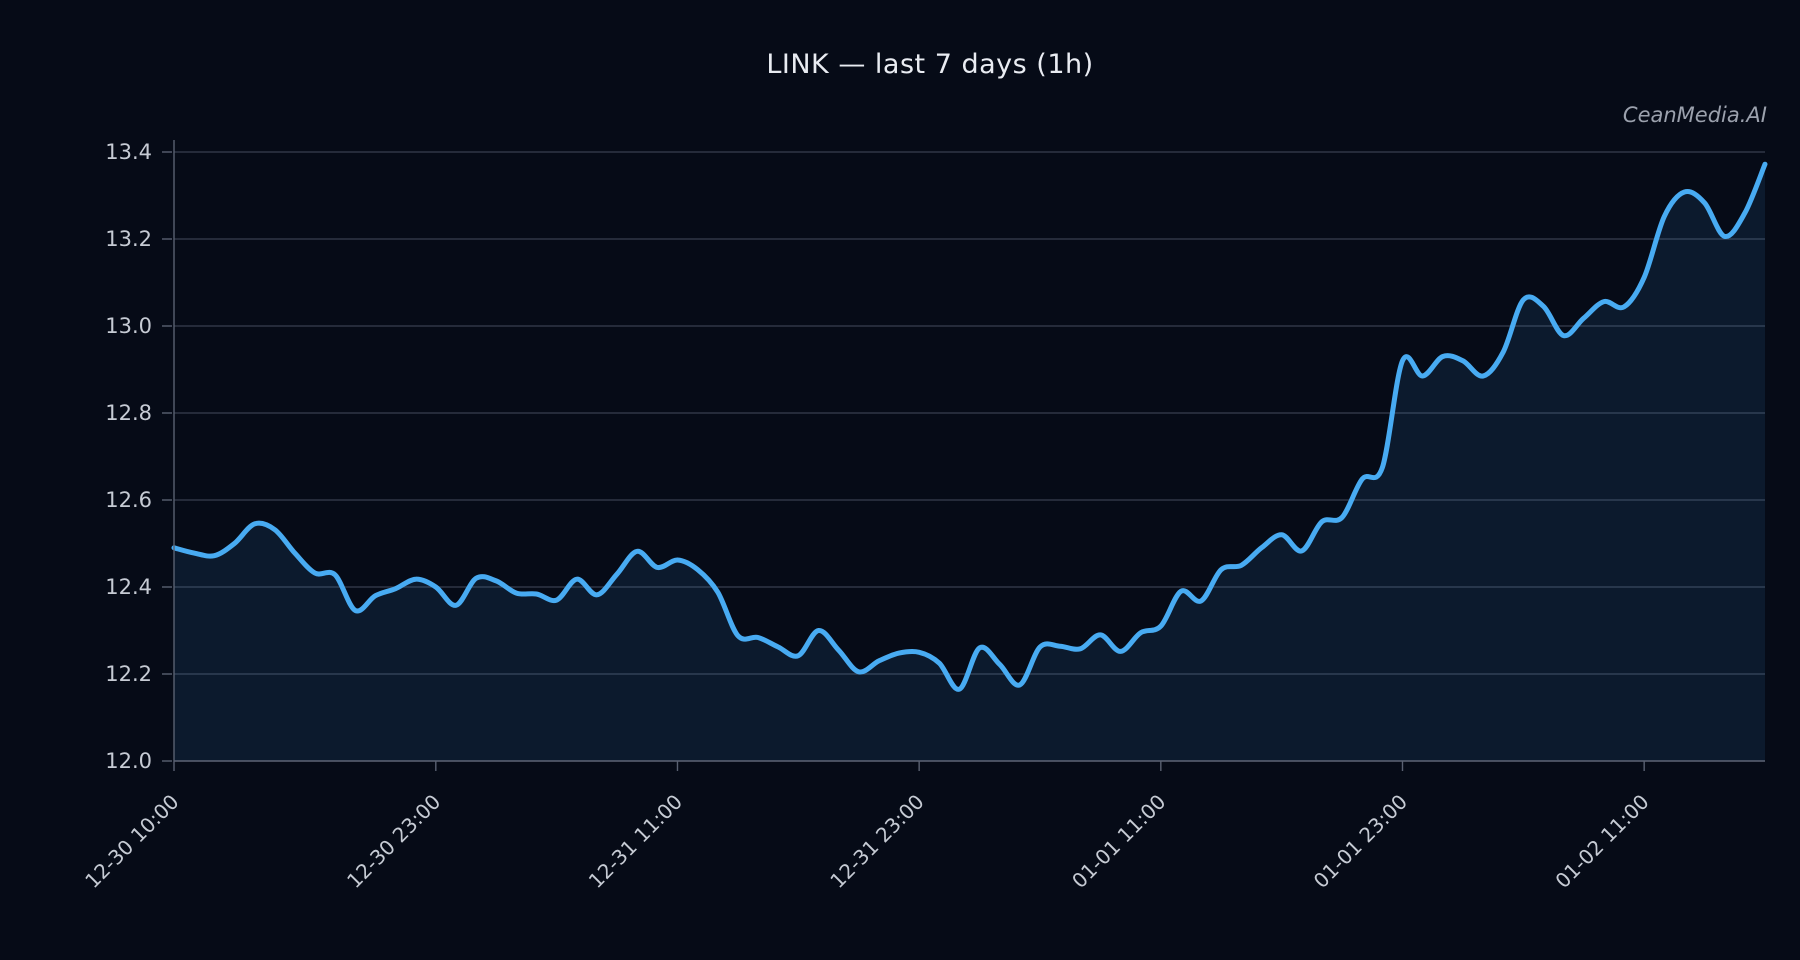  Describe the element at coordinates (393, 841) in the screenshot. I see `x-tick-label: 12-30 23:00` at that location.